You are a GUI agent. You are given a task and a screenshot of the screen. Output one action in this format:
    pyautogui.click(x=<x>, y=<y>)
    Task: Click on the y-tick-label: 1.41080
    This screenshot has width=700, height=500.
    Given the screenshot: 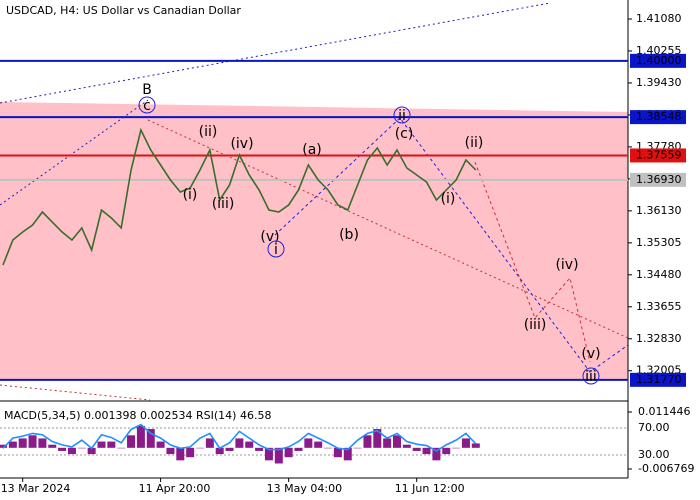 What is the action you would take?
    pyautogui.click(x=659, y=18)
    